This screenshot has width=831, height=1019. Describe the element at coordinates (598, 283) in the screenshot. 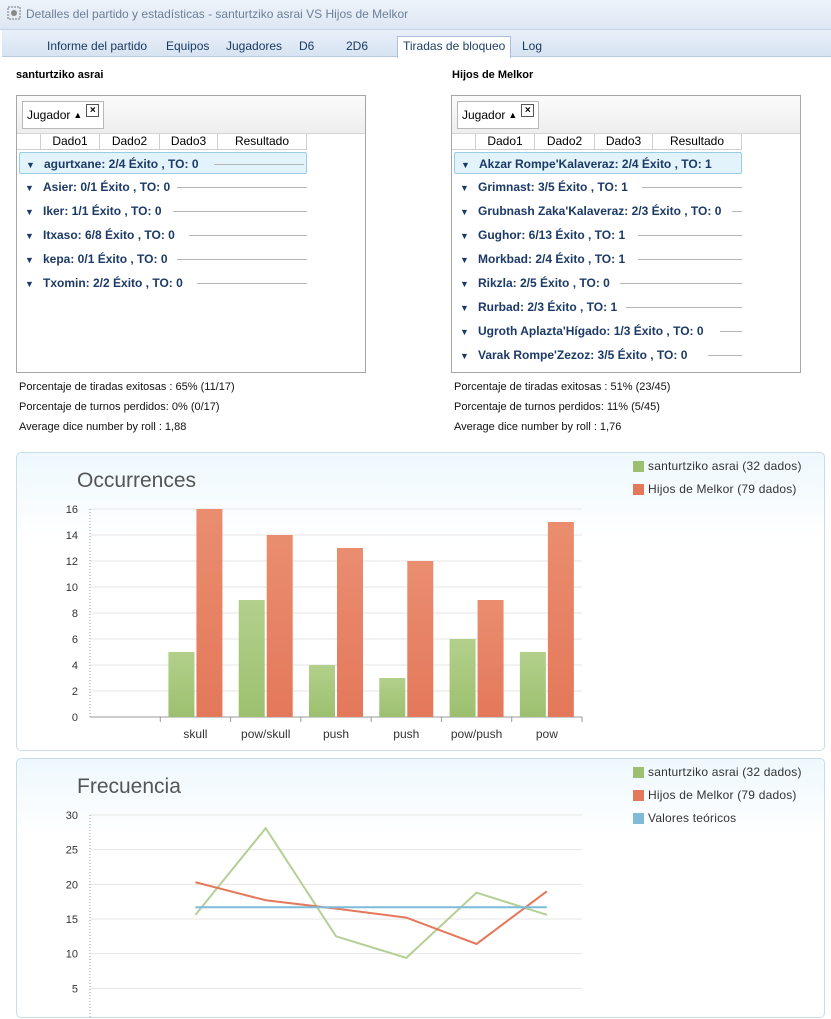

I see `player-row: ▼ Rikzla: 2/5 Éxito , TO: 0` at that location.